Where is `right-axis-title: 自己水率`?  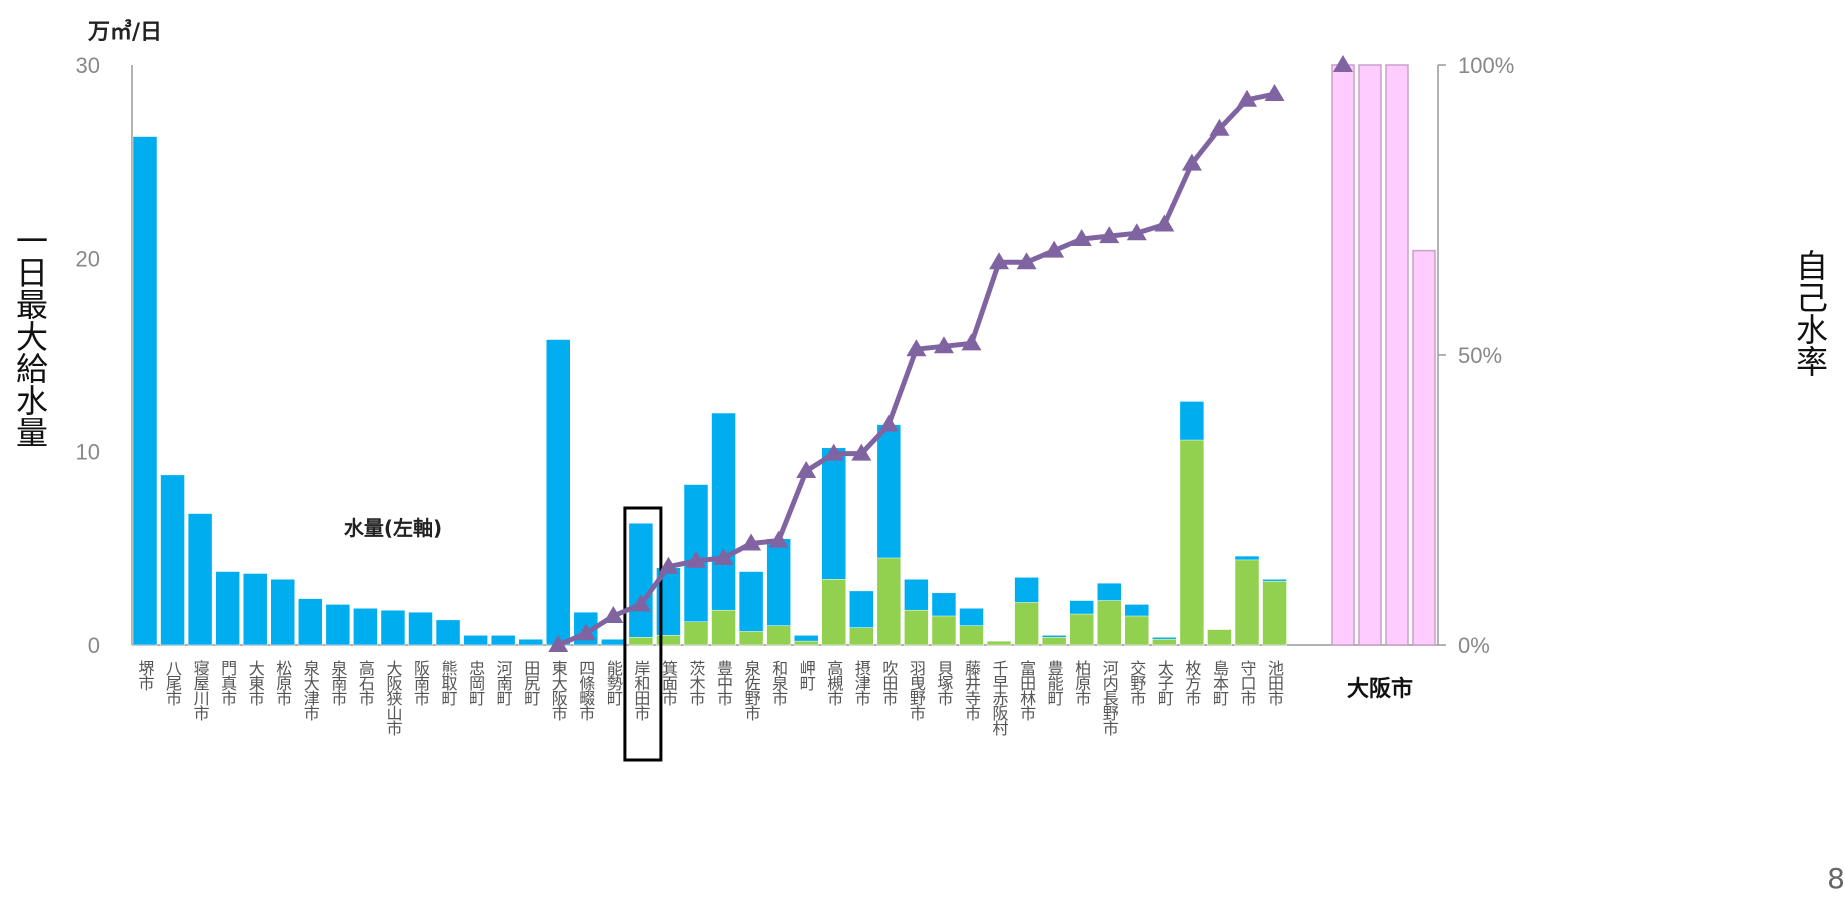 right-axis-title: 自己水率 is located at coordinates (1811, 314).